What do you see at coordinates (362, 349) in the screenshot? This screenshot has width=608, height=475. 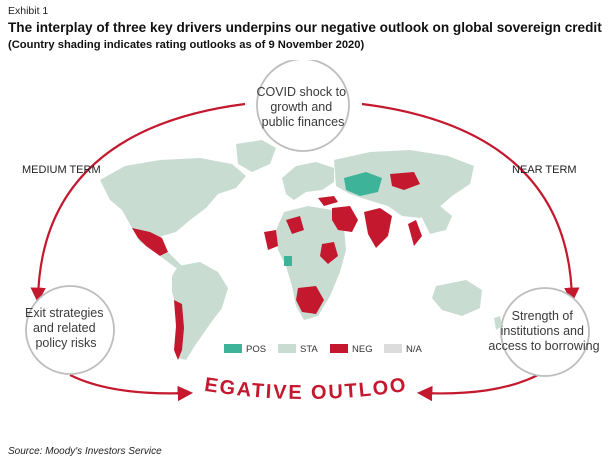 I see `legend-label-neg: NEG` at bounding box center [362, 349].